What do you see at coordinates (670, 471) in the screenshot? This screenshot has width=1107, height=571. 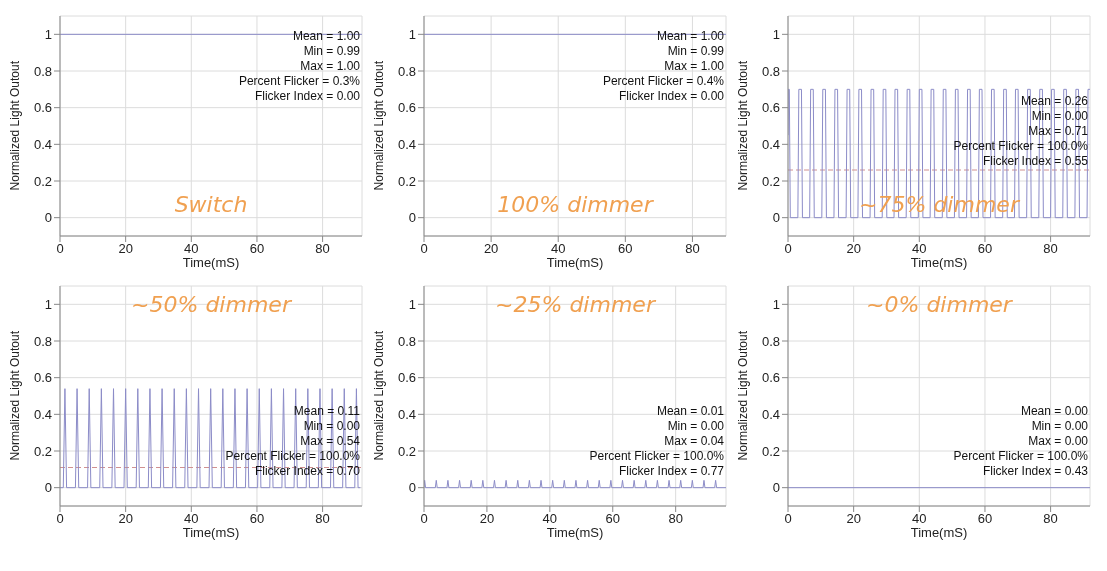 I see `annotation: Flicker Index = 0.77` at bounding box center [670, 471].